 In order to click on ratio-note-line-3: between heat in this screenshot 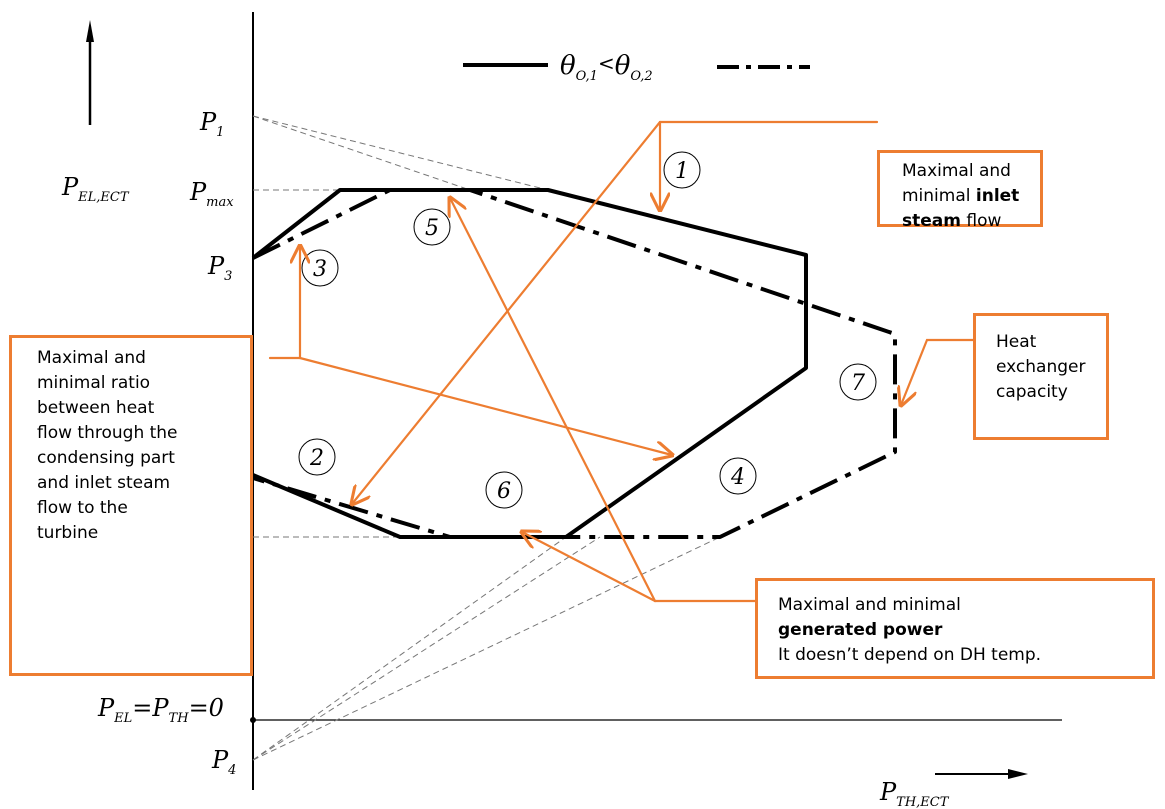, I will do `click(96, 408)`.